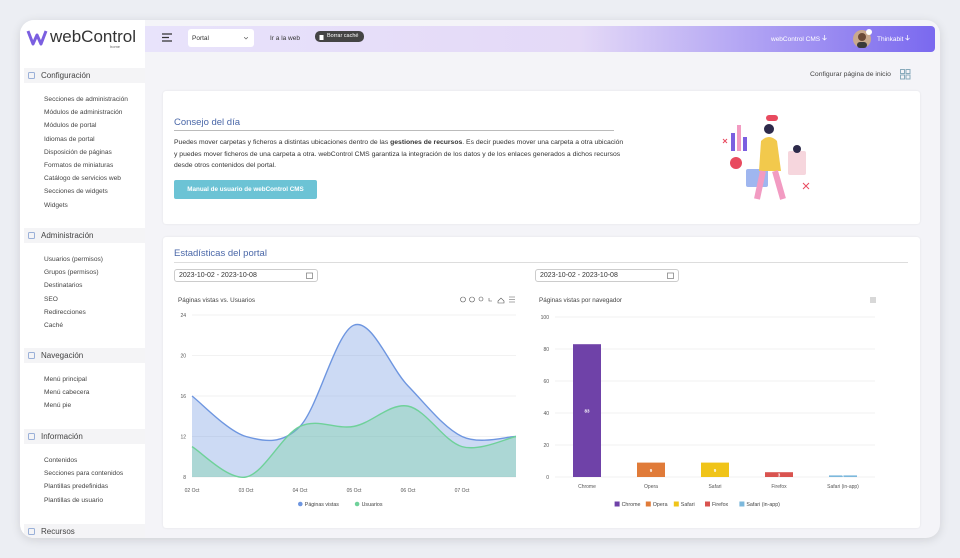 The width and height of the screenshot is (960, 558). I want to click on caret, so click(246, 38).